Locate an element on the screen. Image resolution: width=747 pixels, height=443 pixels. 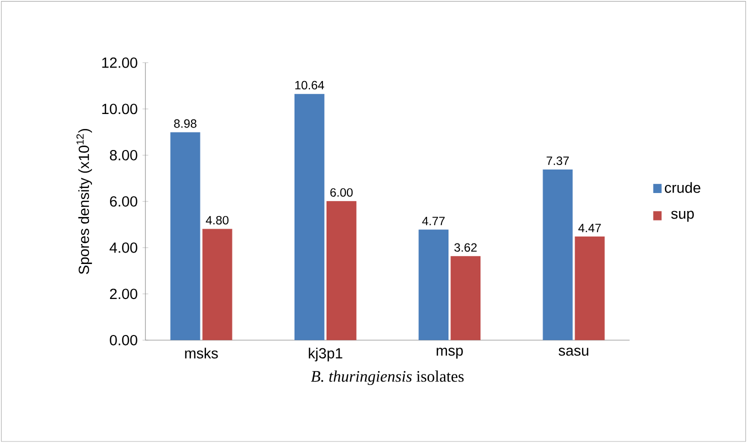
y-tick-label: 8.00 is located at coordinates (124, 155).